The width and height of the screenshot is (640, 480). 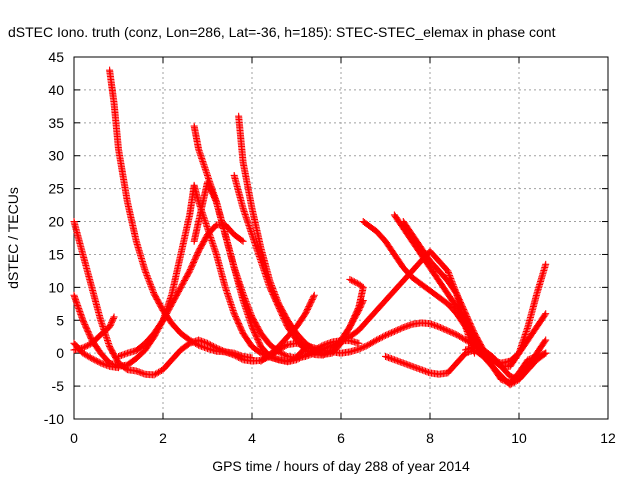 What do you see at coordinates (341, 466) in the screenshot?
I see `x-axis-label: GPS time / hours of day 288 of year 2014` at bounding box center [341, 466].